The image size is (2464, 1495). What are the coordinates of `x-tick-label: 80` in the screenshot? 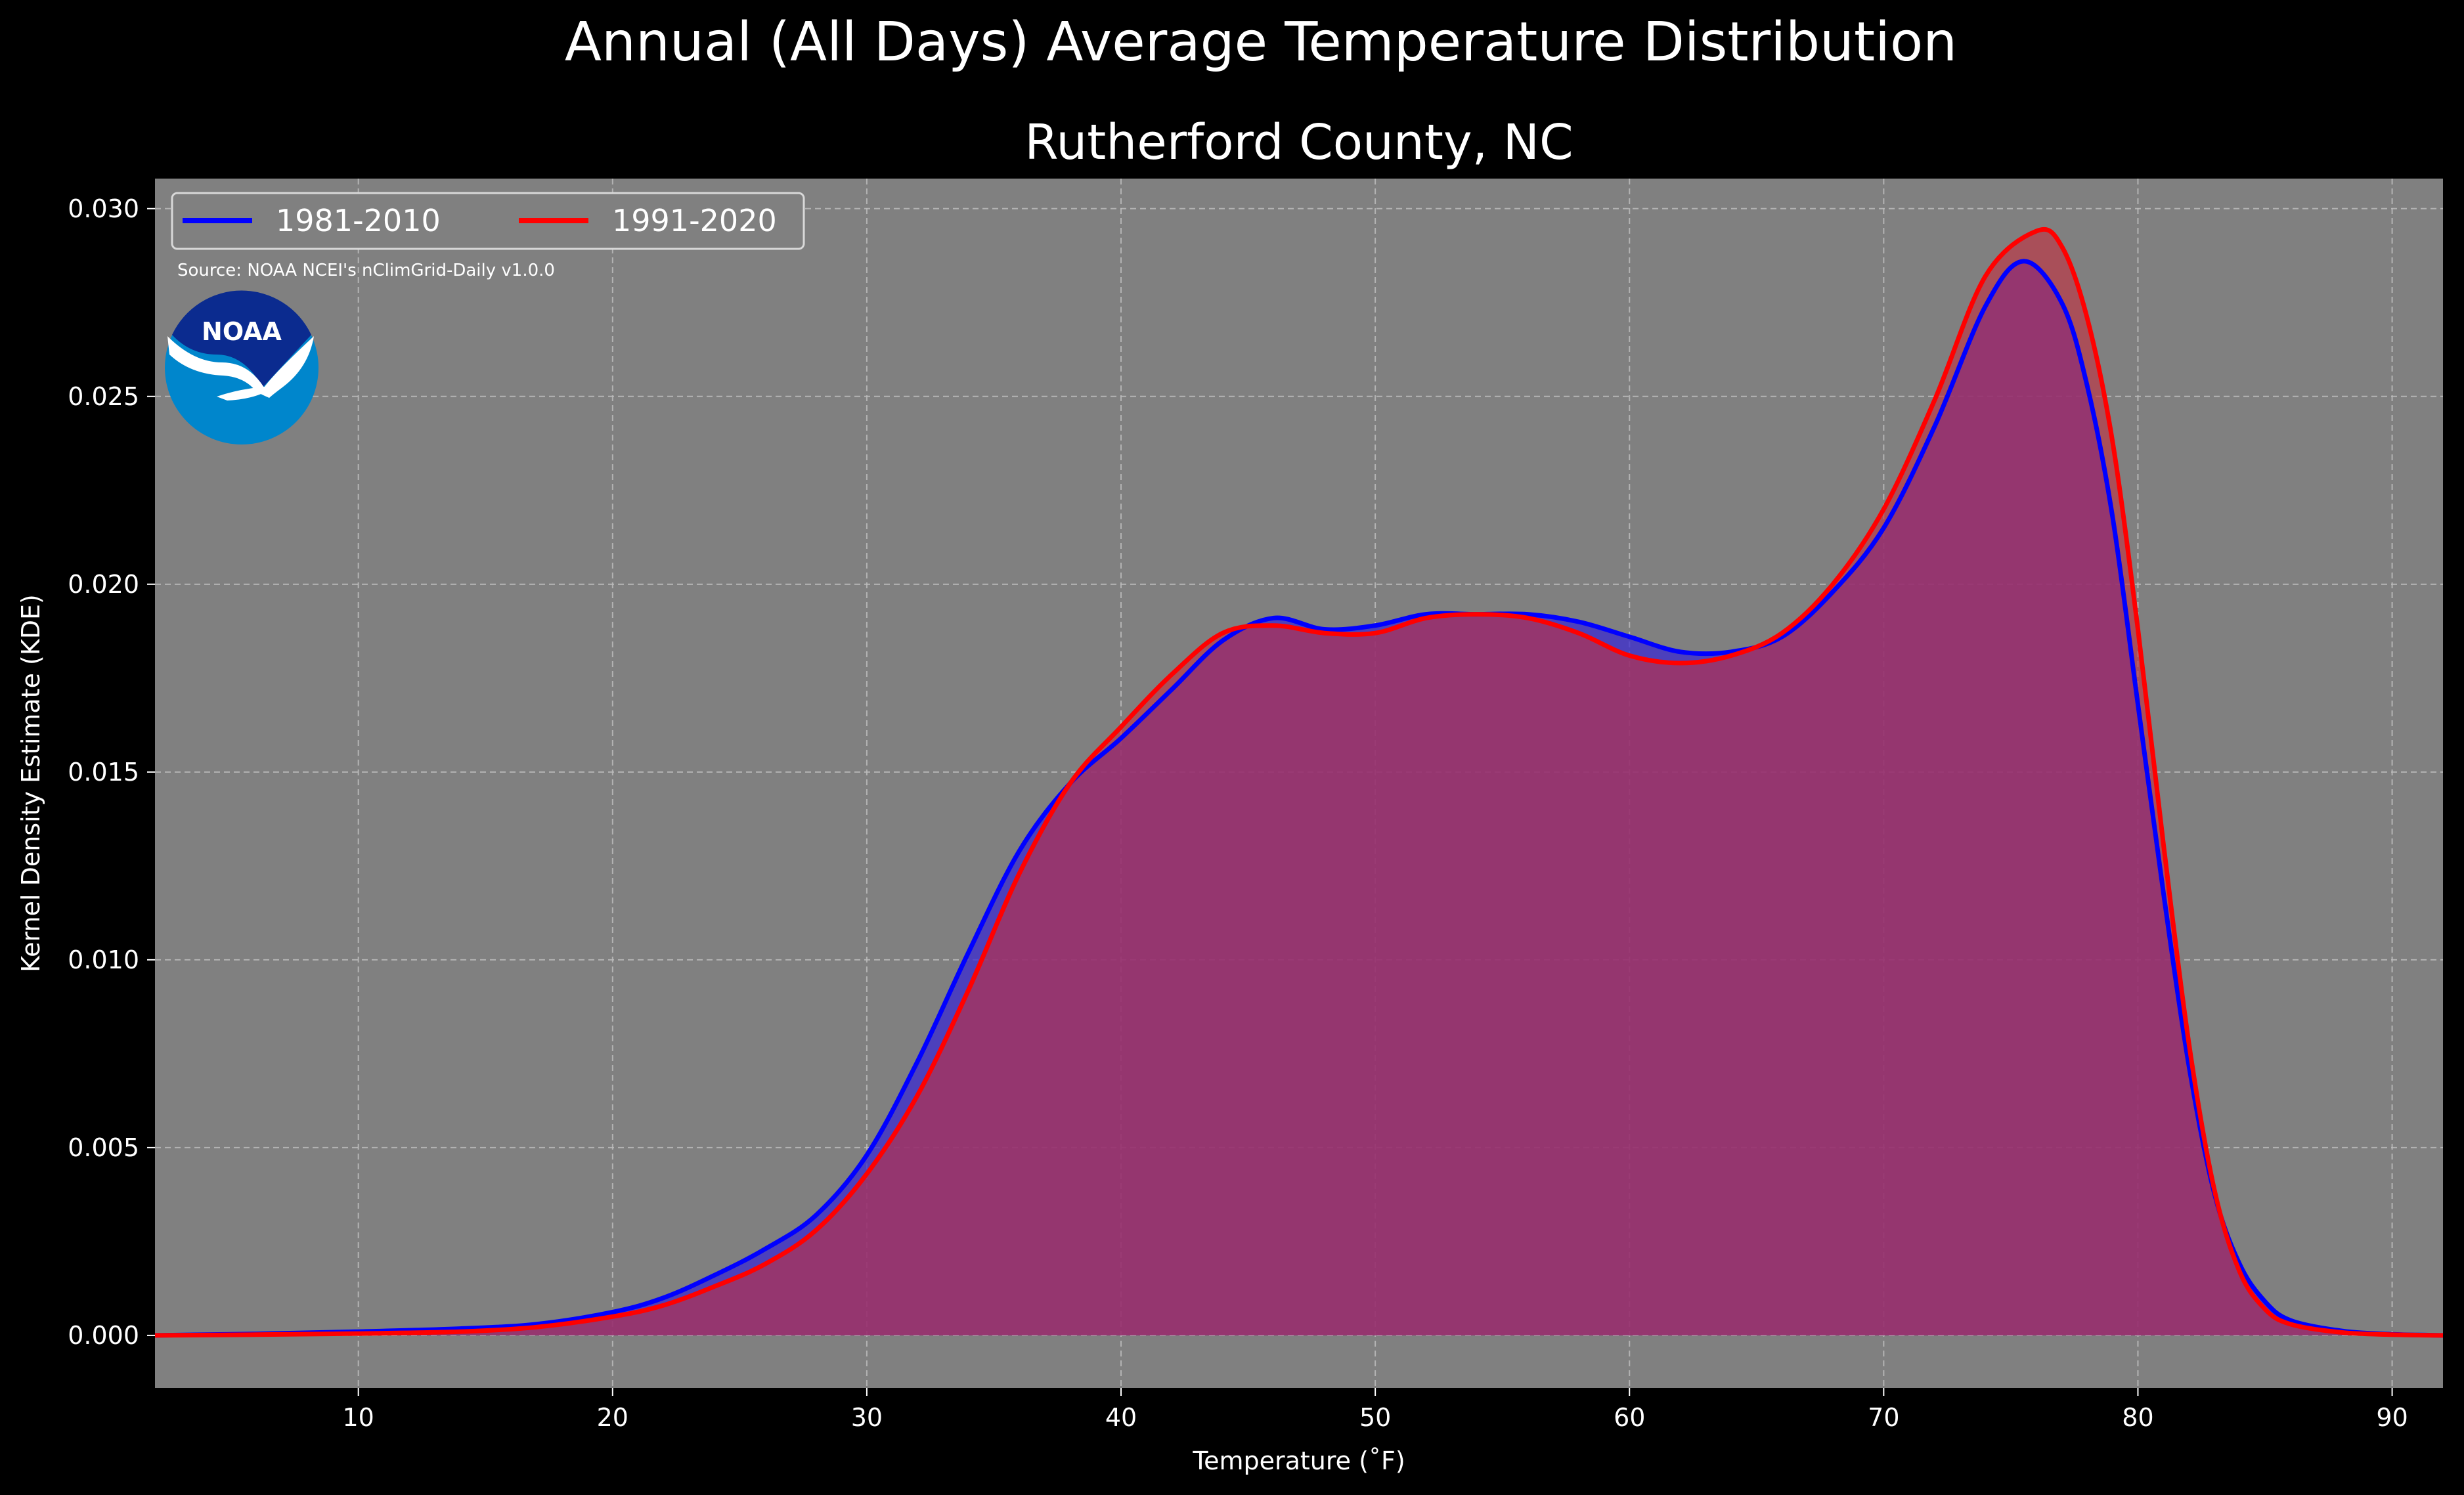 It's located at (2137, 1417).